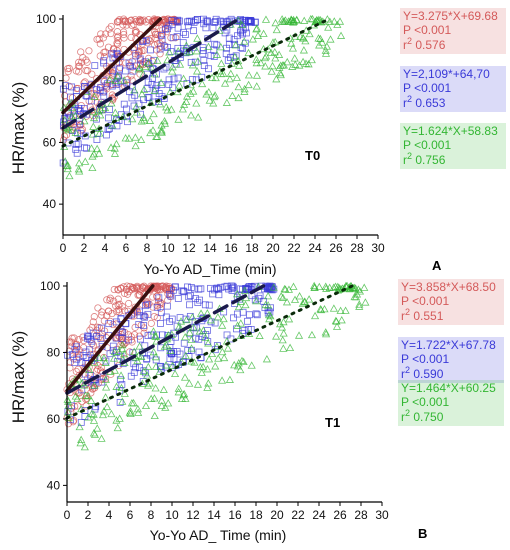 The width and height of the screenshot is (510, 550). I want to click on r-squared: r2 0.756, so click(424, 159).